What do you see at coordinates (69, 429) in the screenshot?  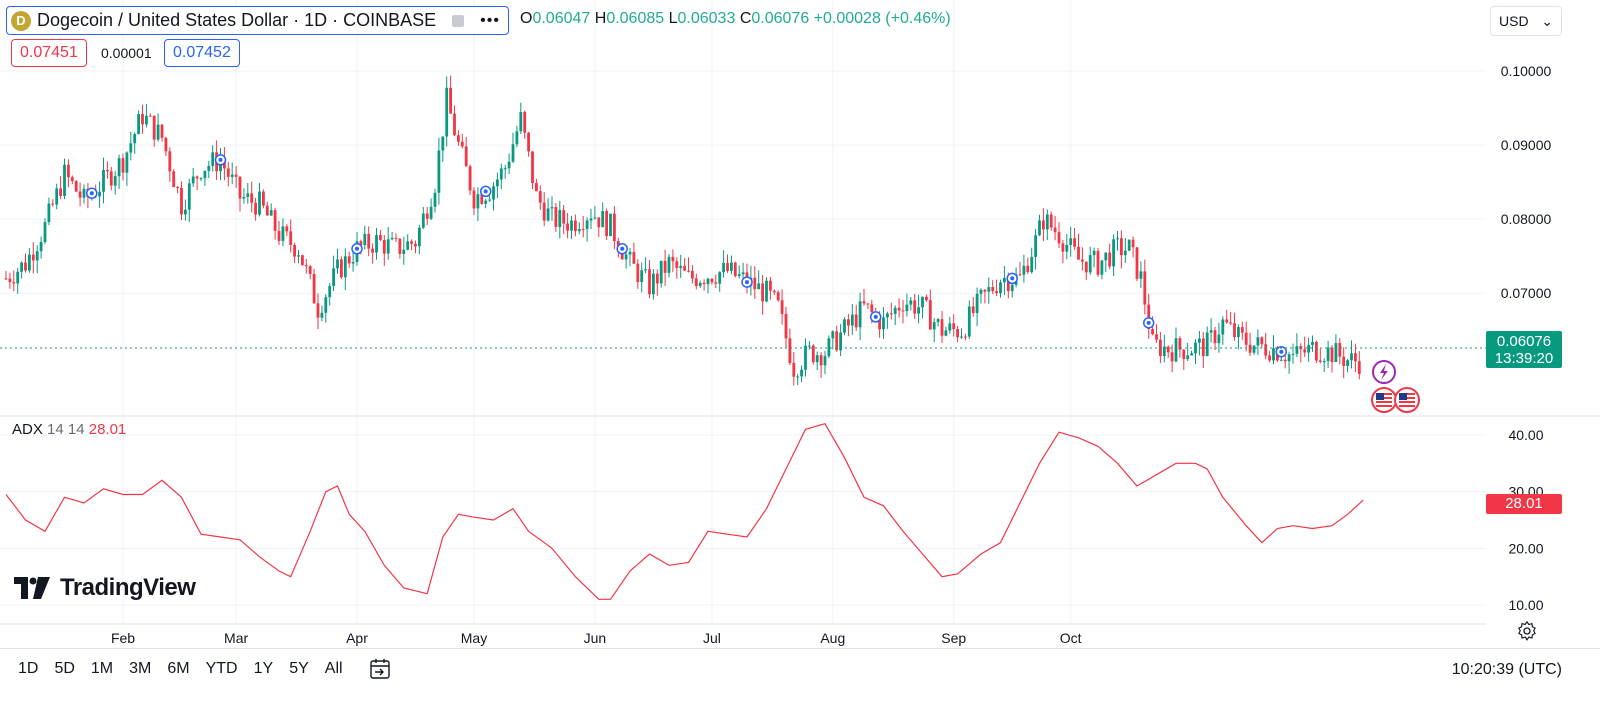 I see `adx-legend: ADX 14 14 28.01` at bounding box center [69, 429].